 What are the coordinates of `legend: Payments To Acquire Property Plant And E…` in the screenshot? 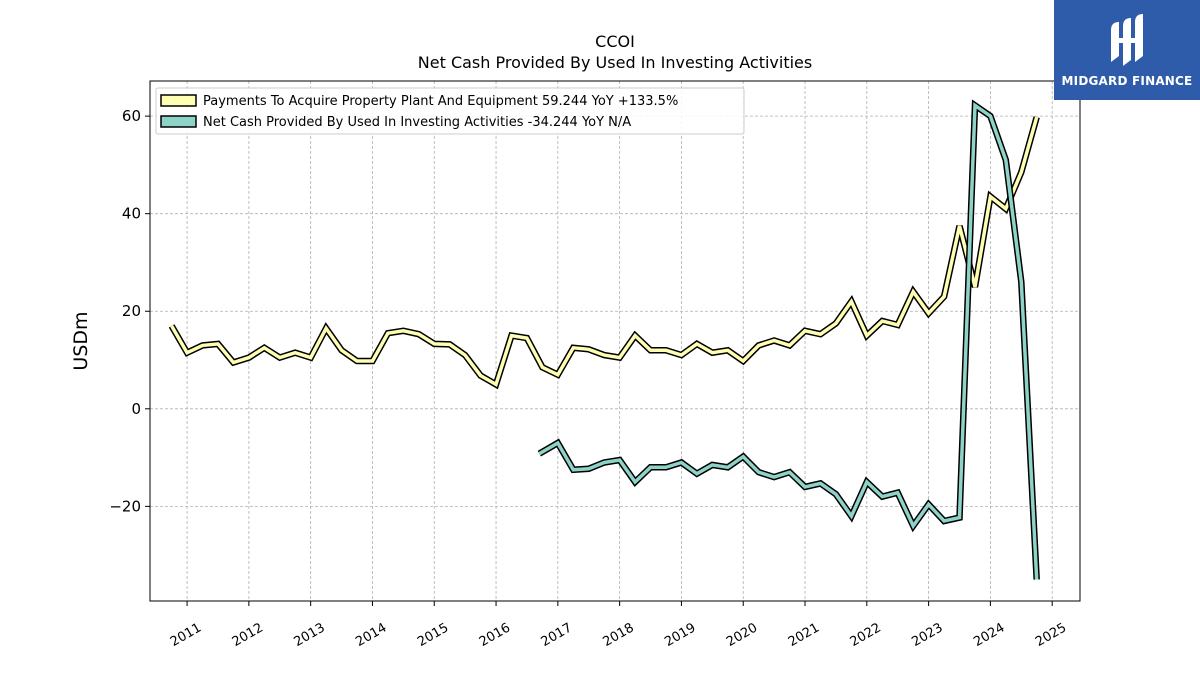 It's located at (450, 111).